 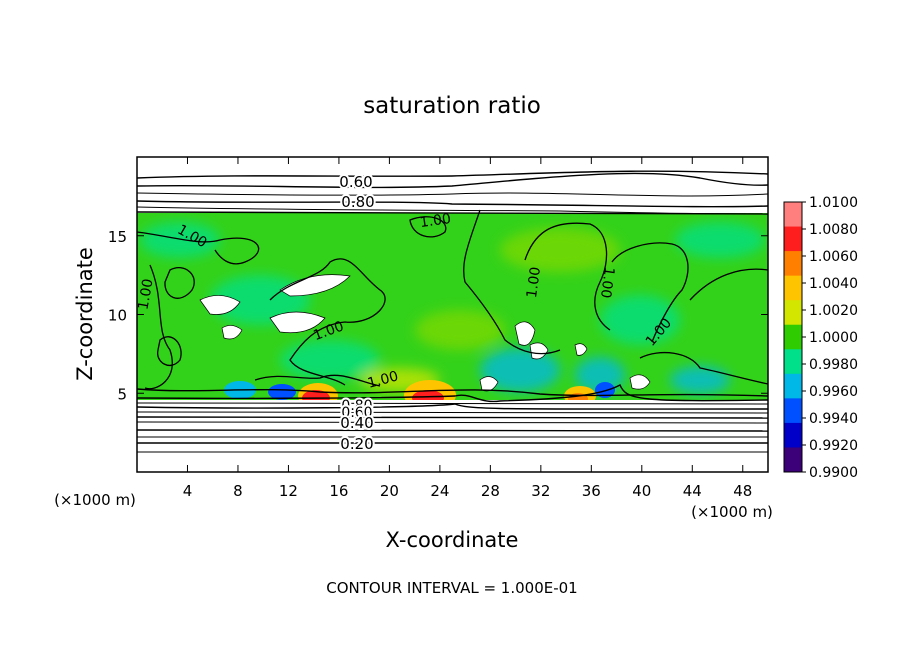 I want to click on y-tick-label: 5, so click(x=122, y=394).